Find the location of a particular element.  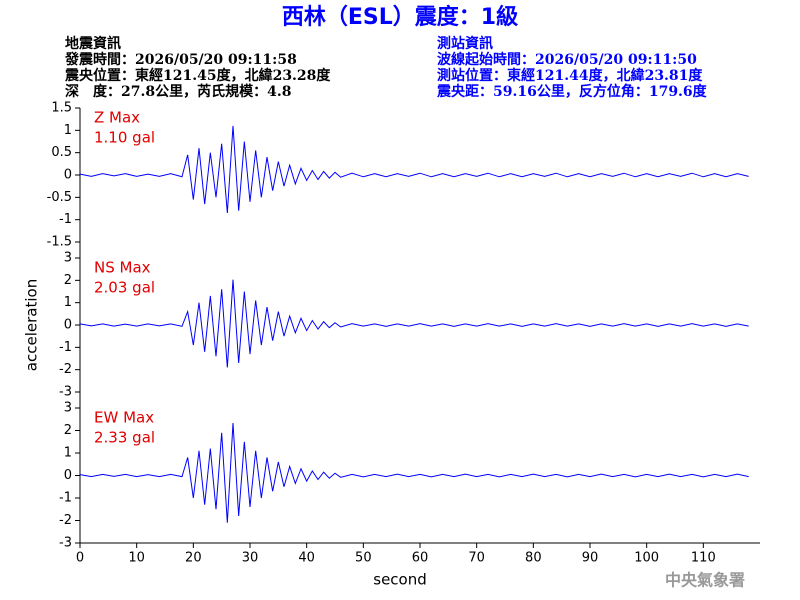

x-tick-label: 30 is located at coordinates (250, 558).